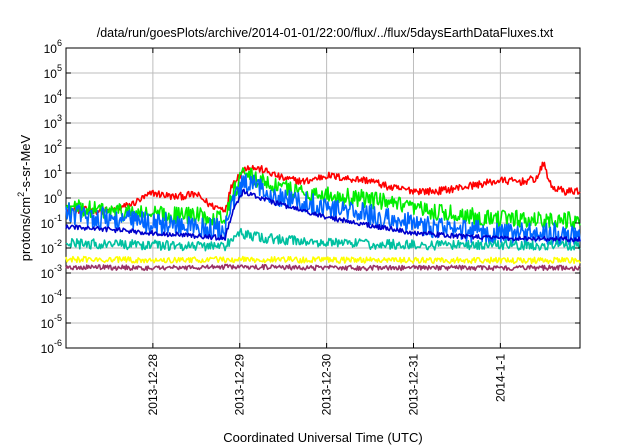 The image size is (640, 448). I want to click on y-tick-label: 10³, so click(53, 122).